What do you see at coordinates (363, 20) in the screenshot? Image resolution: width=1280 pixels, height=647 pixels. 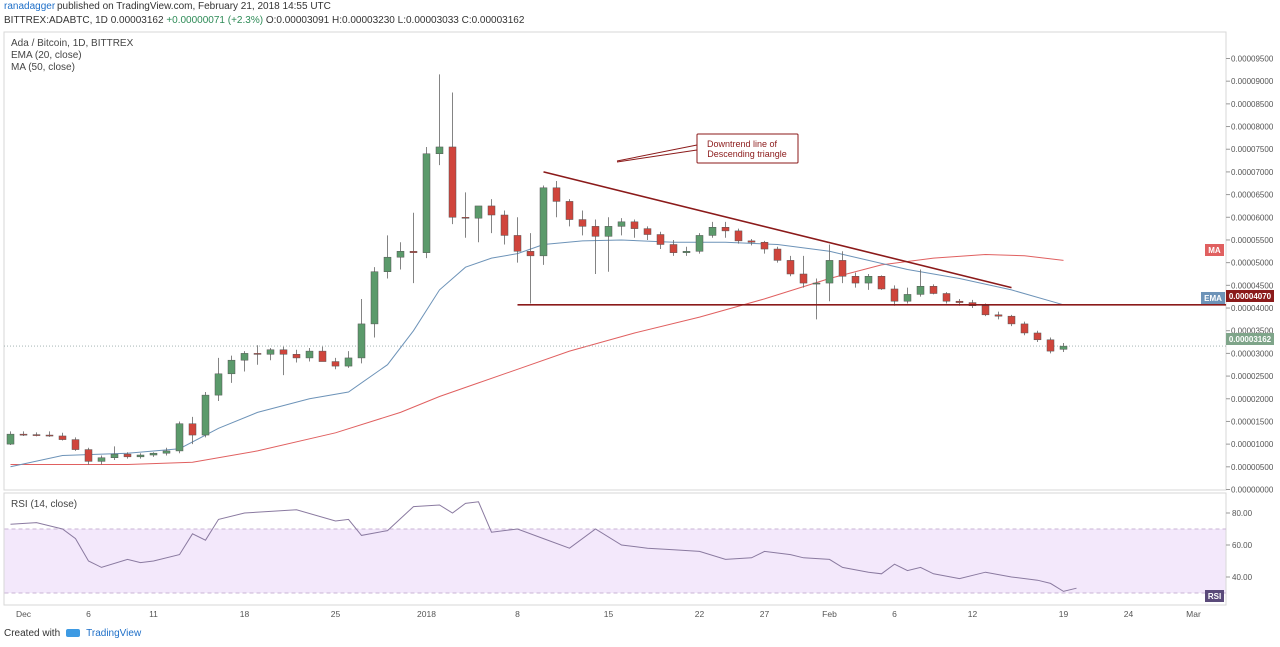 I see `high-value: H:0.00003230` at bounding box center [363, 20].